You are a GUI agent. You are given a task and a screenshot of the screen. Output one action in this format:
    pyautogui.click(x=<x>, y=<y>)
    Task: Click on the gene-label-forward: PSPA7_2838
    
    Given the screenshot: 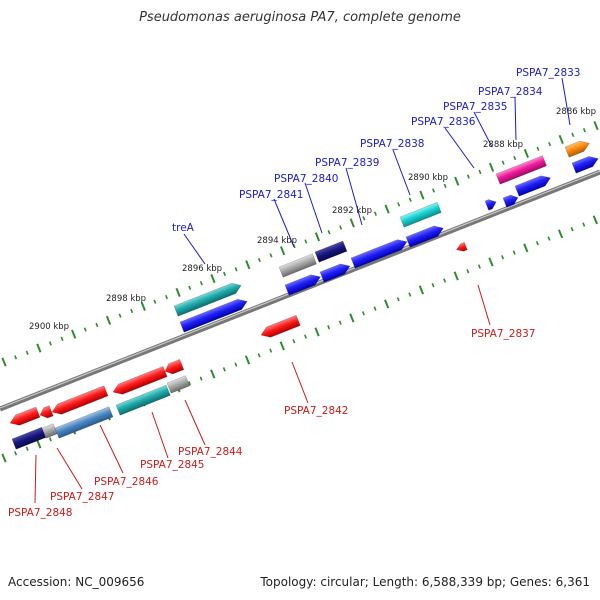 What is the action you would take?
    pyautogui.click(x=392, y=144)
    